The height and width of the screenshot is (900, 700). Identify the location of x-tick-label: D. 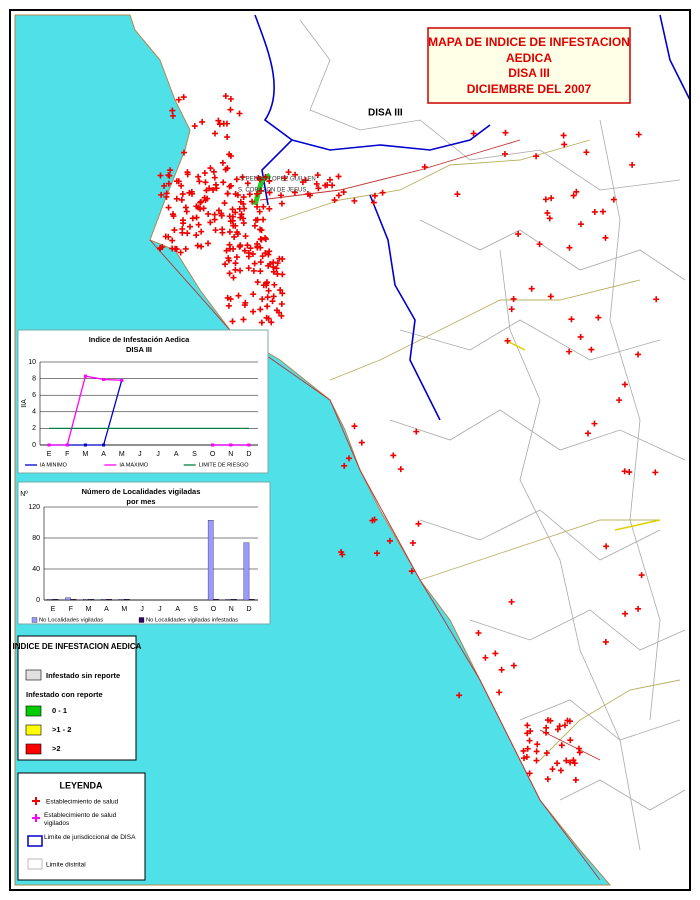
(249, 609).